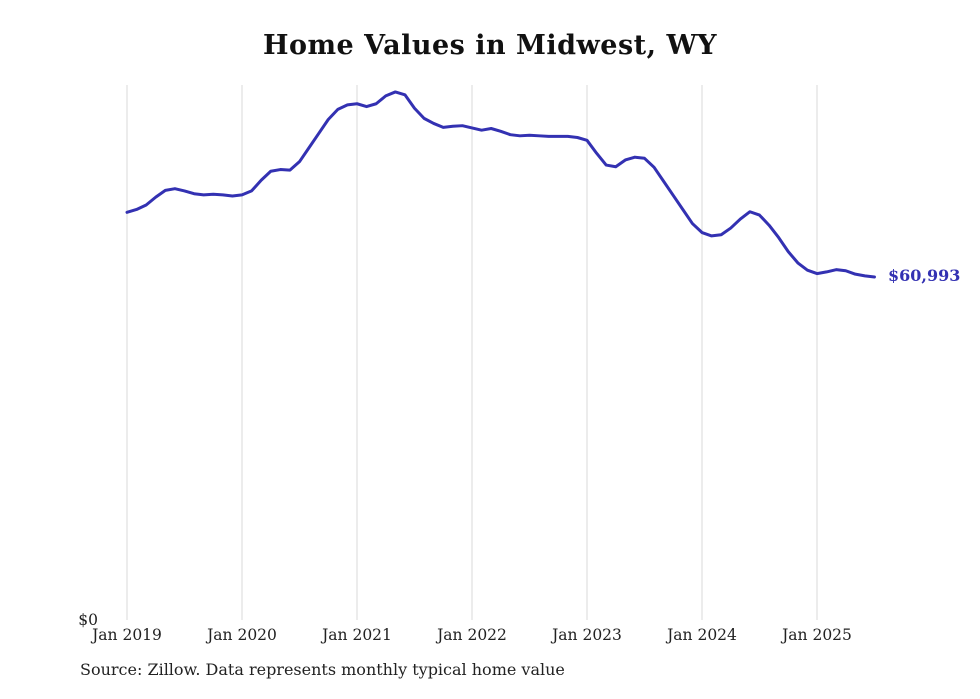  What do you see at coordinates (816, 635) in the screenshot?
I see `x-tick-label: Jan 2025` at bounding box center [816, 635].